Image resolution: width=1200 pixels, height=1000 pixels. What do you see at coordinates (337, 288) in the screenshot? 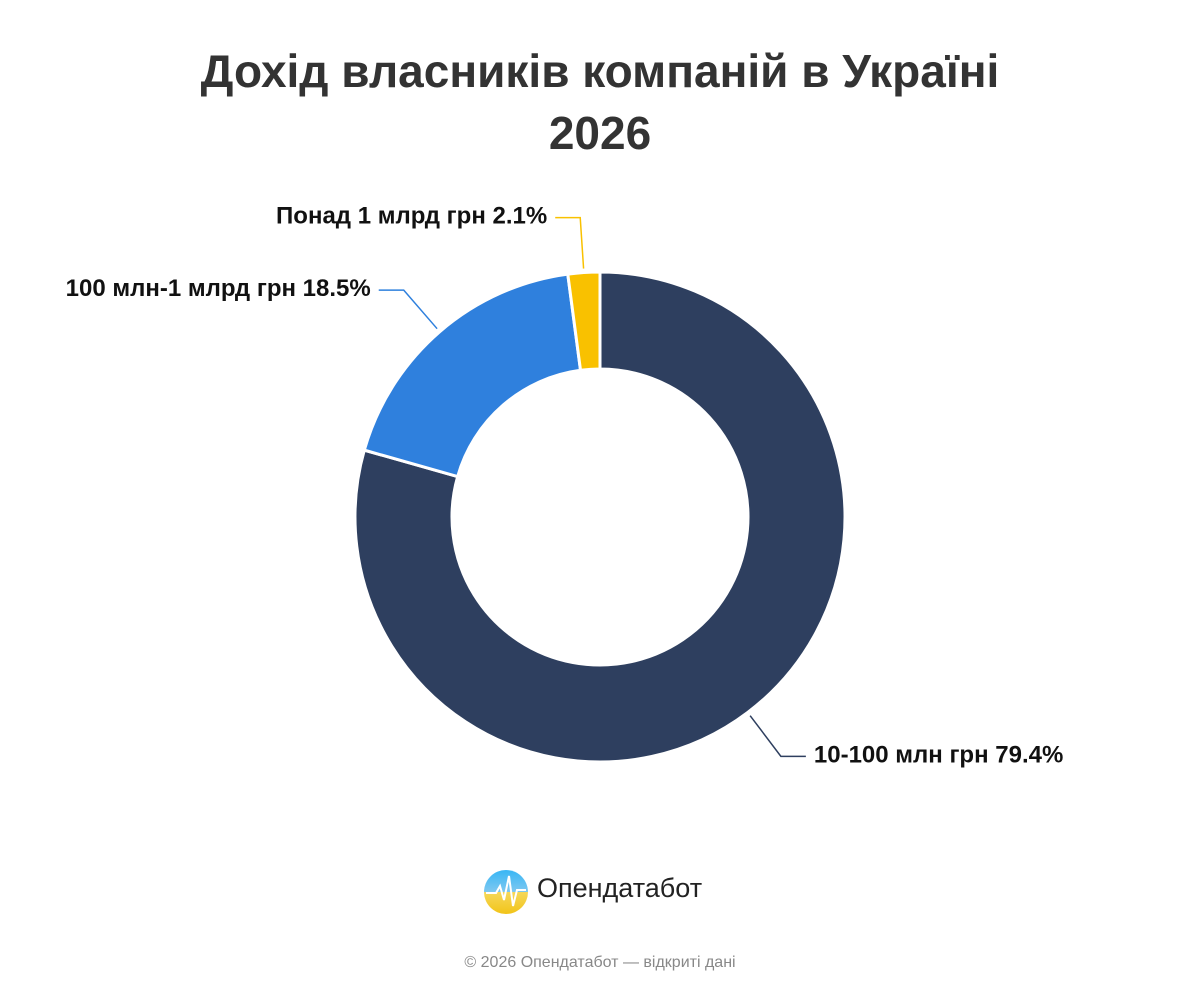
I see `slice-value: 18.5%` at bounding box center [337, 288].